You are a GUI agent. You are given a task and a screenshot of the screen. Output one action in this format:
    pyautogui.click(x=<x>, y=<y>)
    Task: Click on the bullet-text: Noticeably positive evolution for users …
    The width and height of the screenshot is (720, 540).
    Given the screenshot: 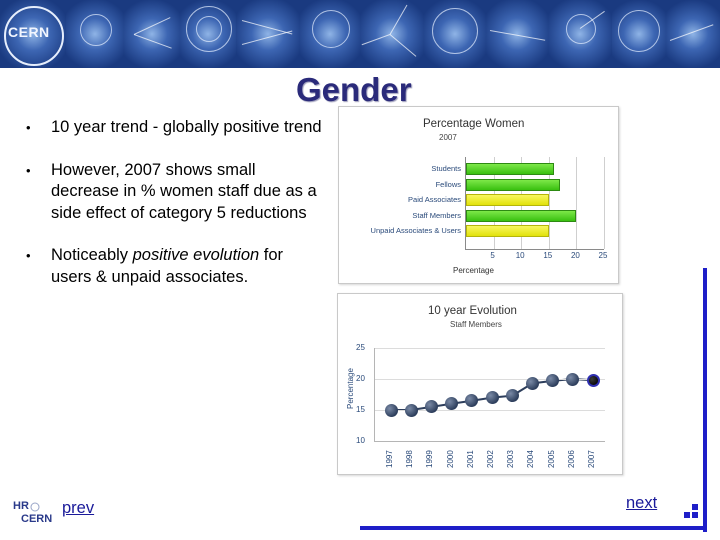 What is the action you would take?
    pyautogui.click(x=167, y=266)
    